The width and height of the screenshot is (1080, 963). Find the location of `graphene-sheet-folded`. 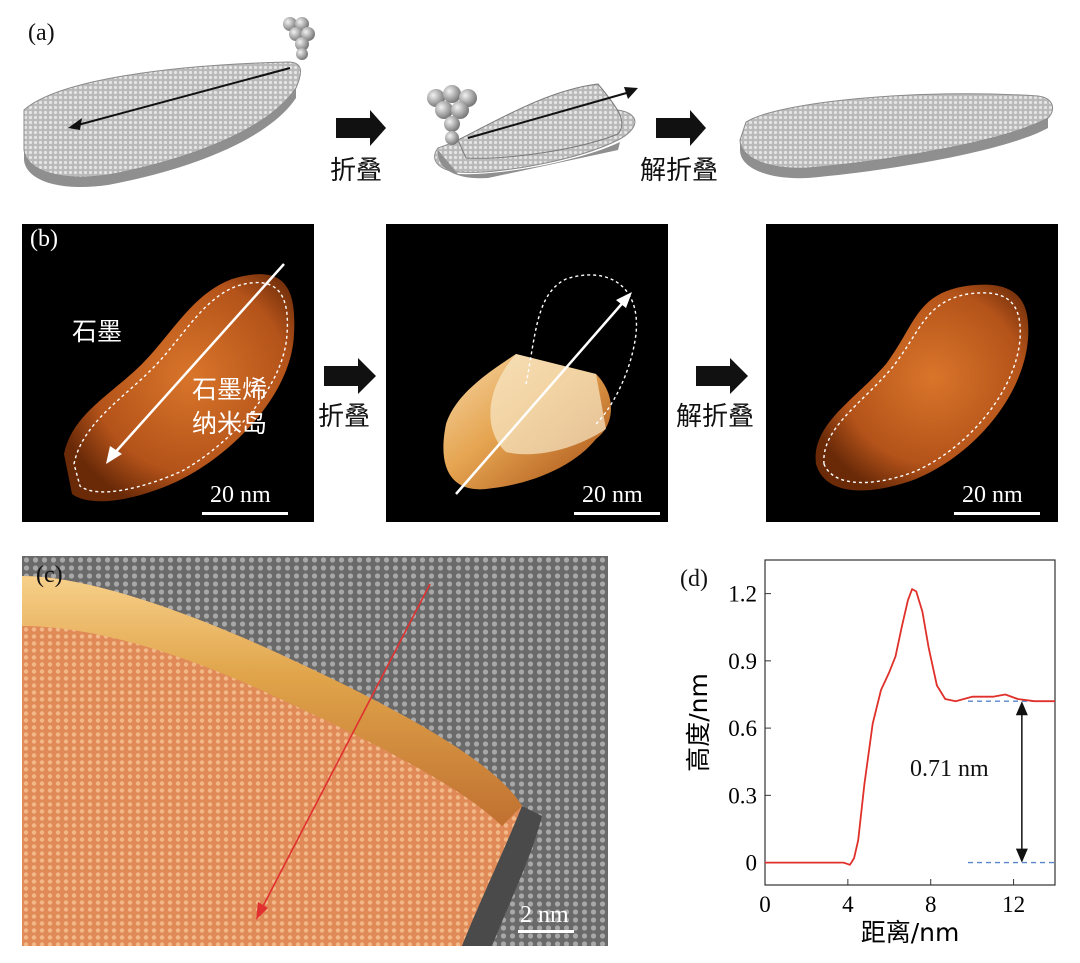

graphene-sheet-folded is located at coordinates (535, 131).